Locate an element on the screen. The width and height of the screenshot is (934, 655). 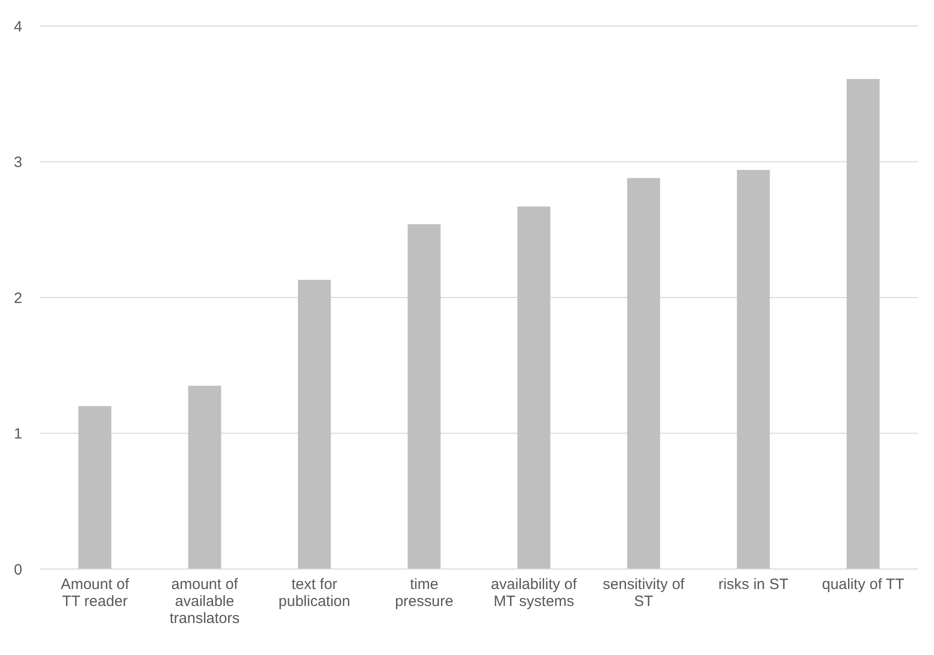
x-tick-label: amount of available translators is located at coordinates (205, 601).